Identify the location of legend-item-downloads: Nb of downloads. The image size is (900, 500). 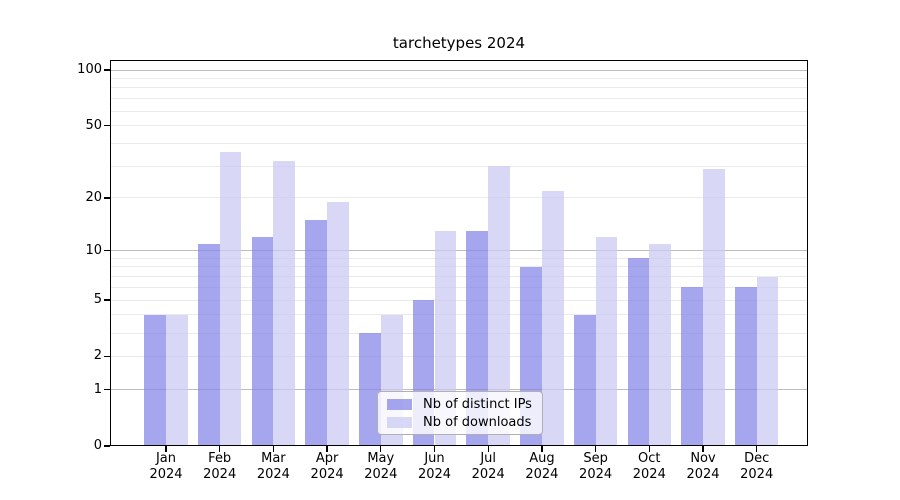
(460, 422).